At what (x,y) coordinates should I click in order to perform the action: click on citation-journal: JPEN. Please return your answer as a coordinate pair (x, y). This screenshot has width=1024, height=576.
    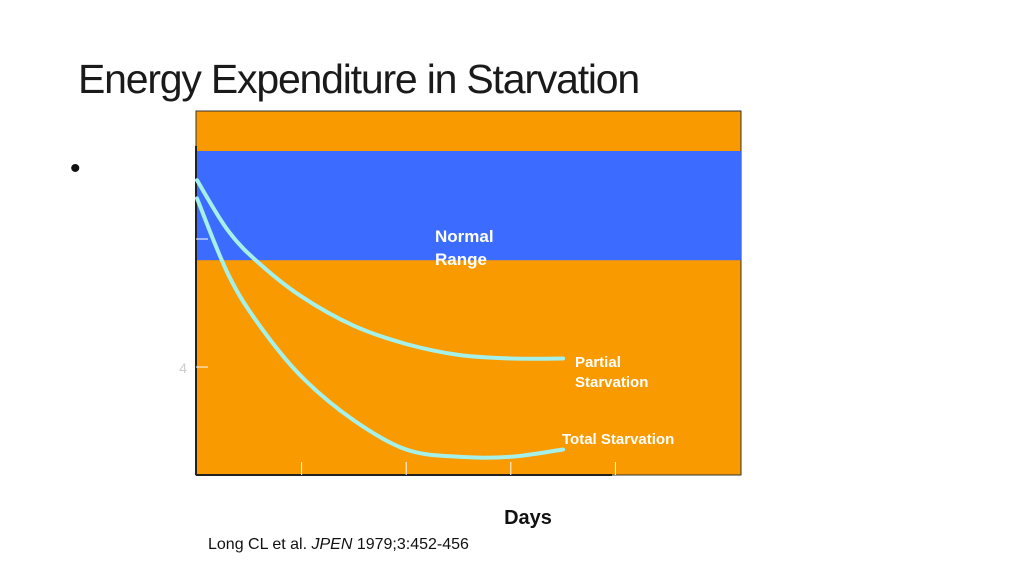
    Looking at the image, I should click on (332, 544).